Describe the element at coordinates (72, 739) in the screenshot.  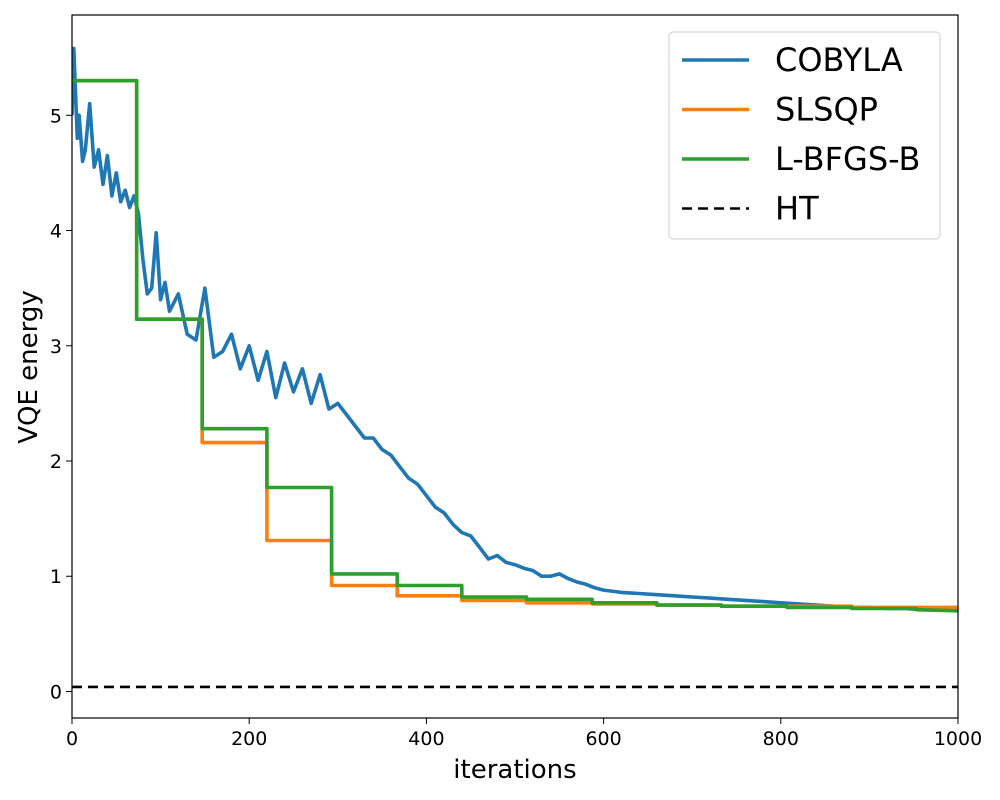
I see `x-tick-label: 0` at that location.